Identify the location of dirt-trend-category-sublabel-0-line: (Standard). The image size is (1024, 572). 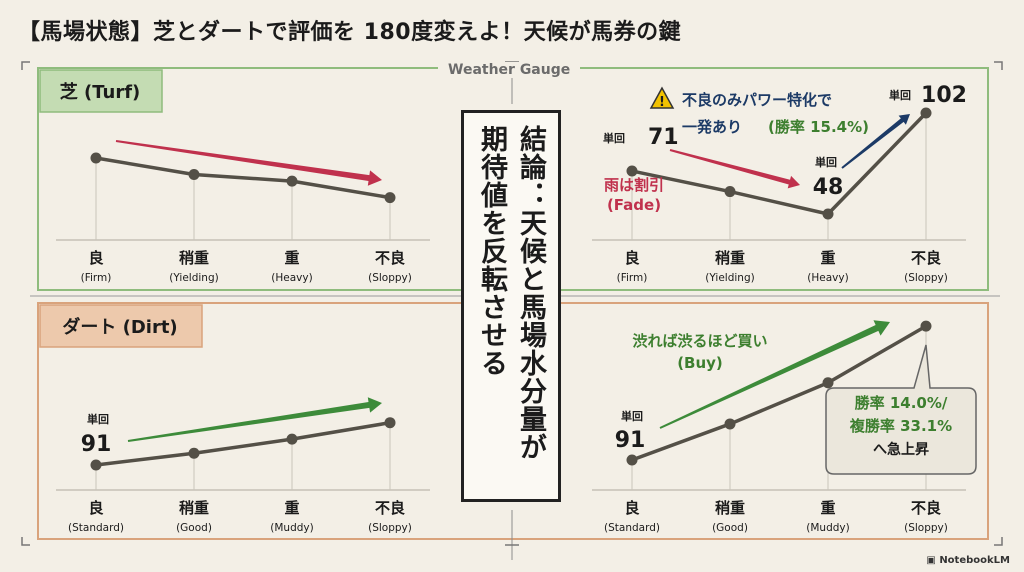
(96, 528).